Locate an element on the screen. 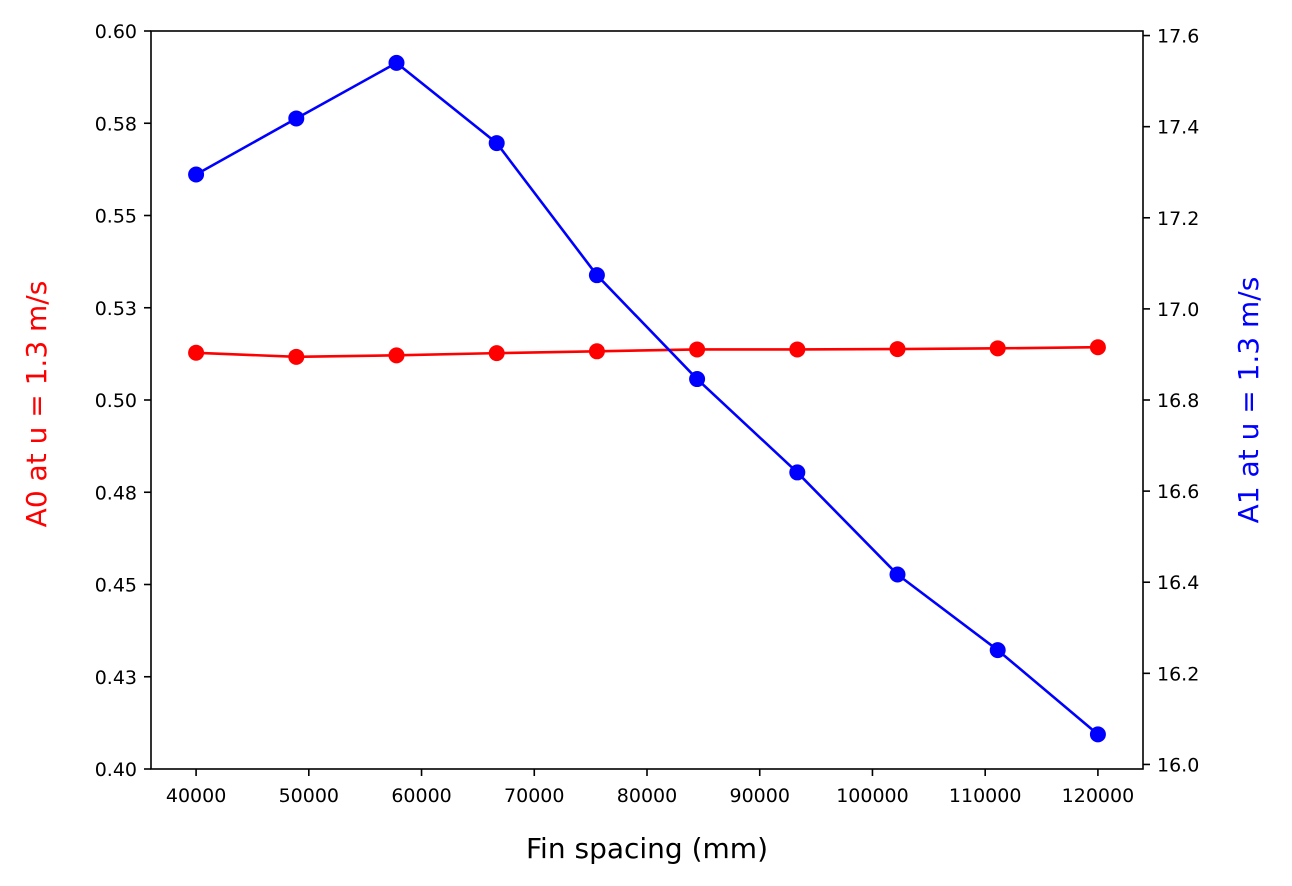 The image size is (1292, 886). left-y-tick-label: 0.58 is located at coordinates (116, 124).